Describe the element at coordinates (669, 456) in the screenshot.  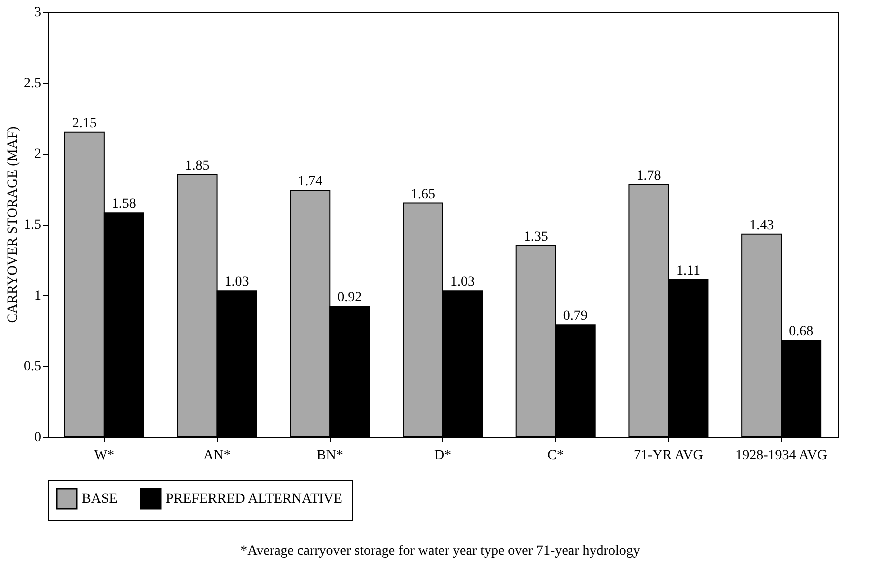
I see `x-tick-label: 71-YR AVG` at that location.